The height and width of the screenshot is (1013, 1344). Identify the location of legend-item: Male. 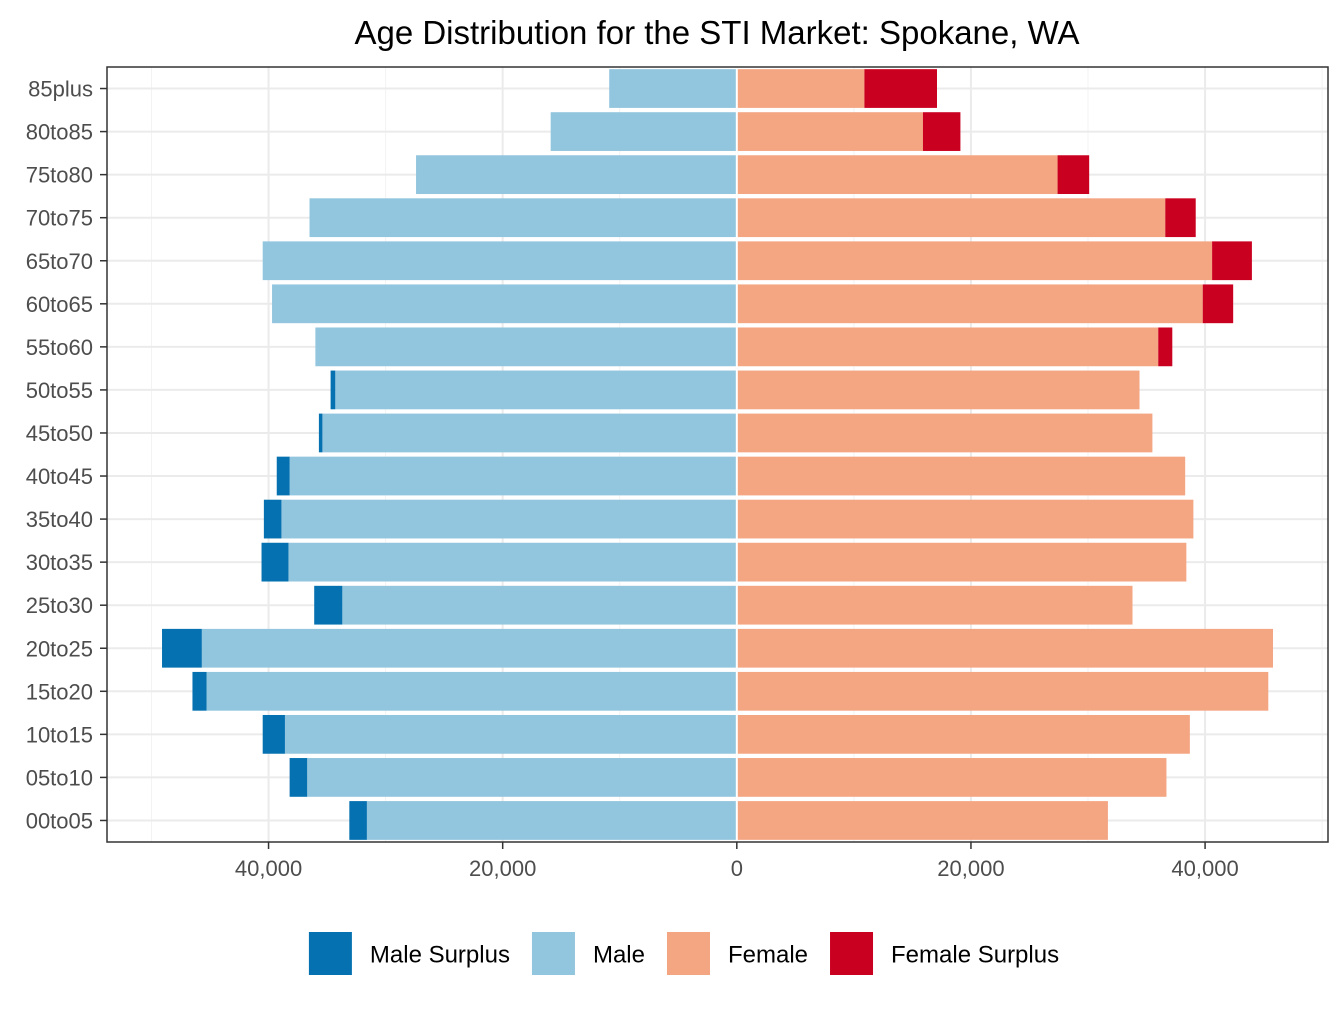
(588, 953).